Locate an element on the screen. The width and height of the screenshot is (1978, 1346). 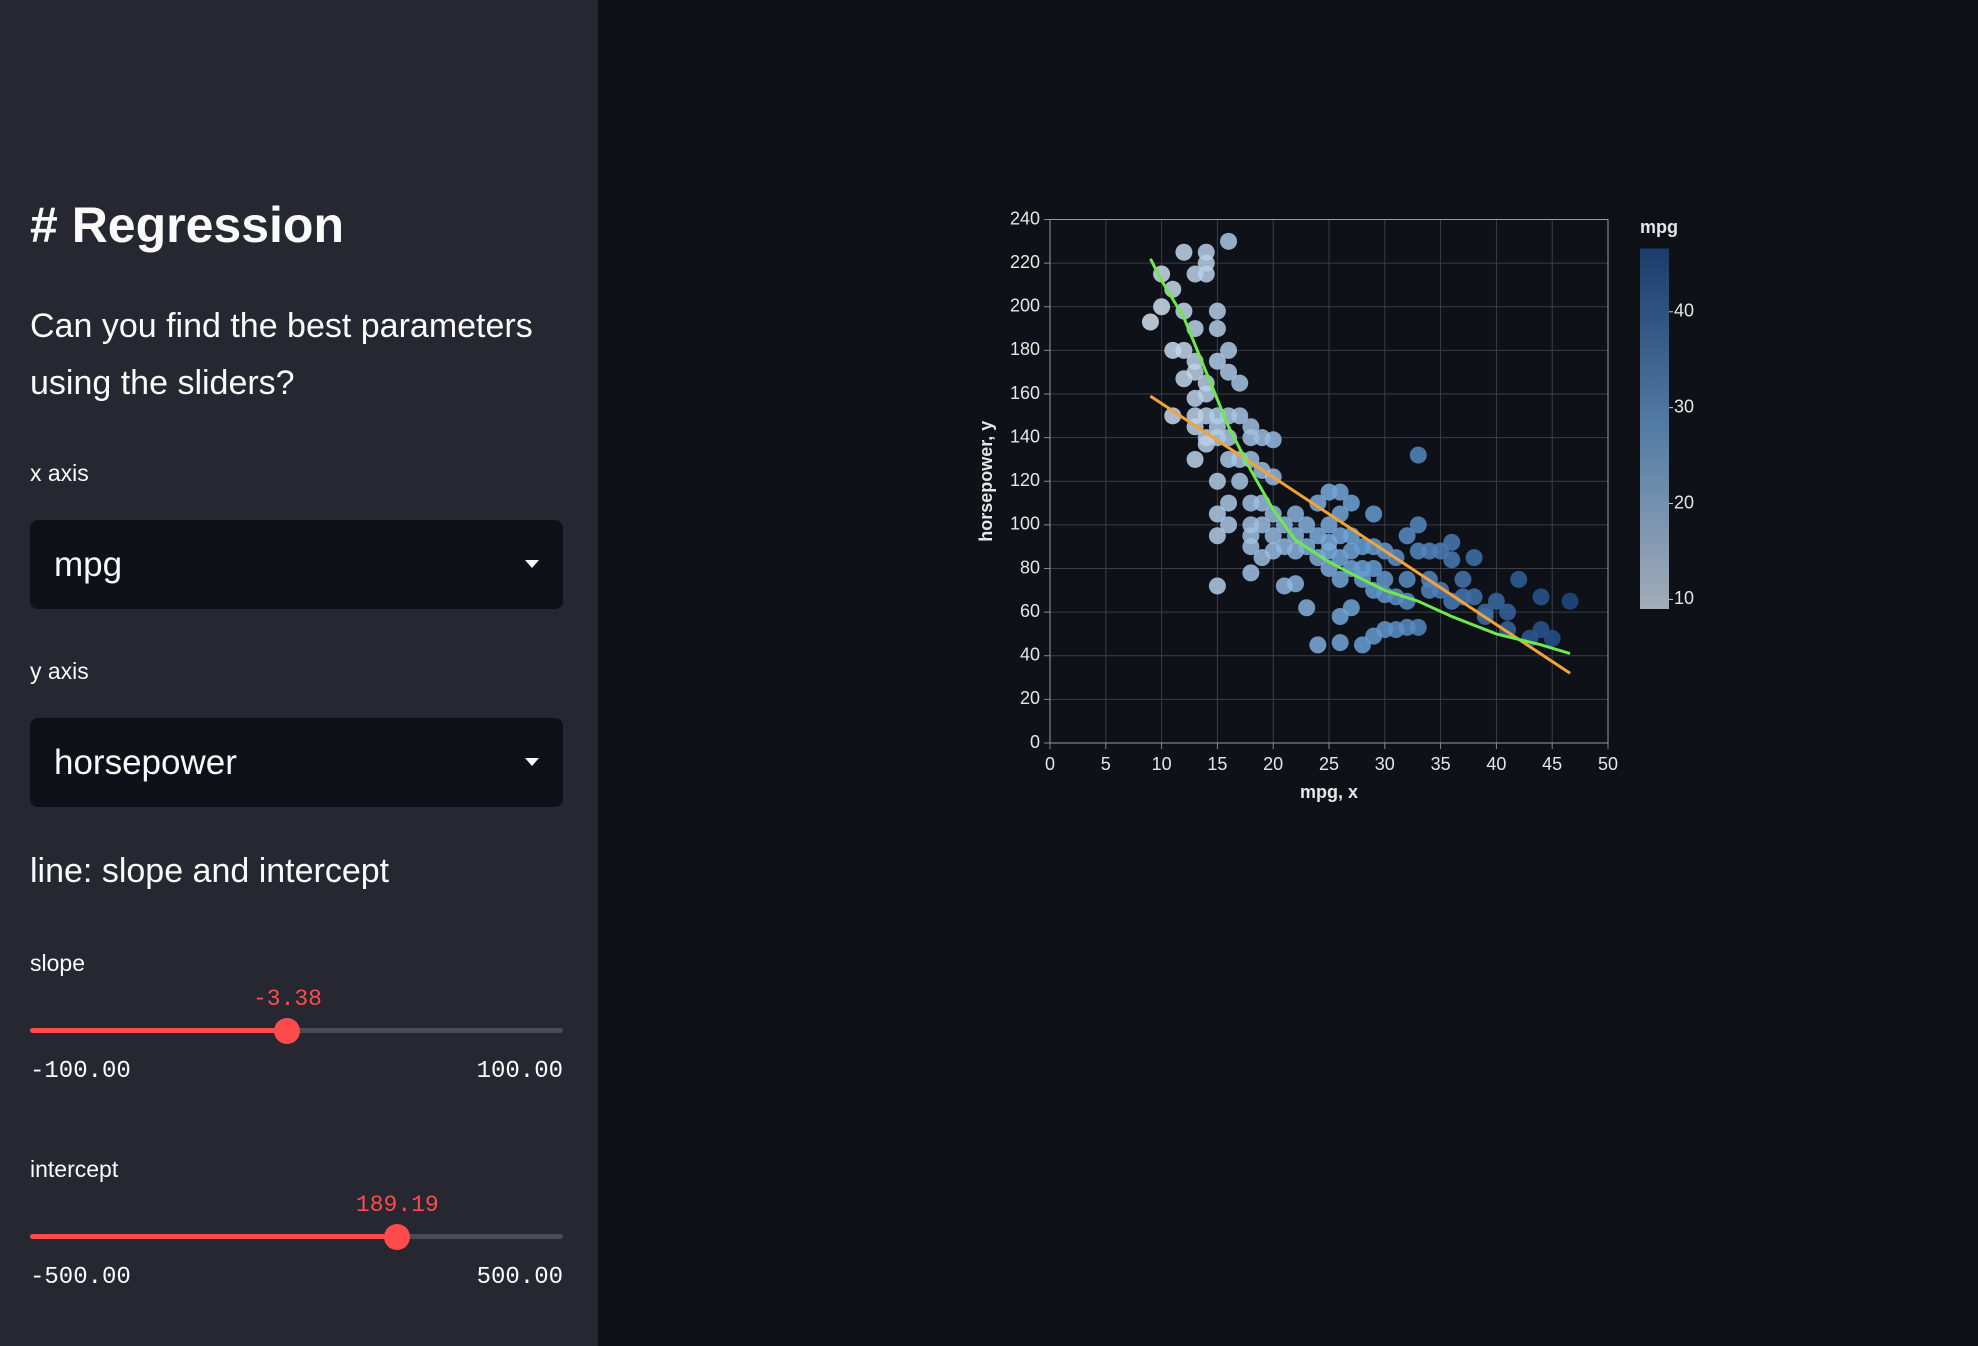
x-tick-label: 50 is located at coordinates (1608, 764).